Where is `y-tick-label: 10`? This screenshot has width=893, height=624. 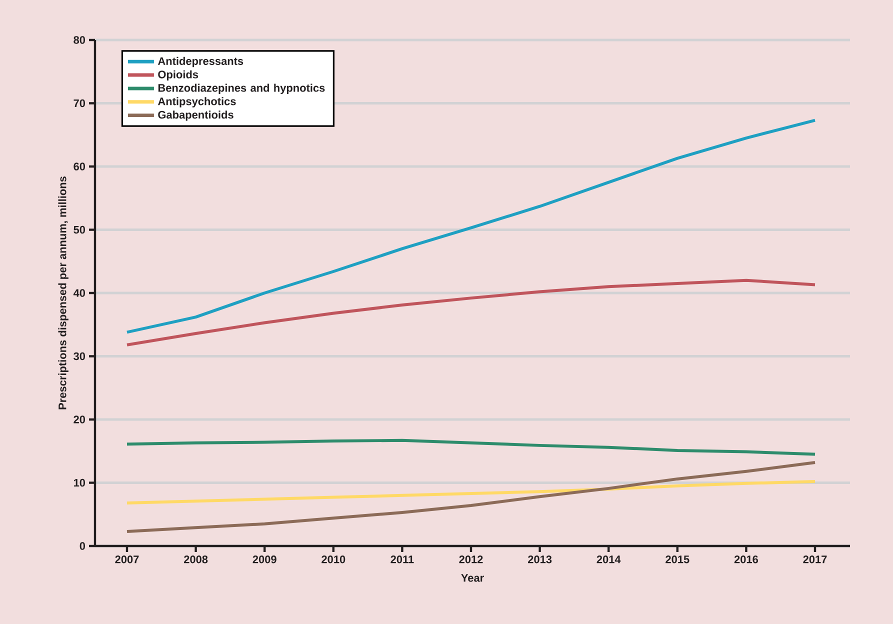 y-tick-label: 10 is located at coordinates (80, 482).